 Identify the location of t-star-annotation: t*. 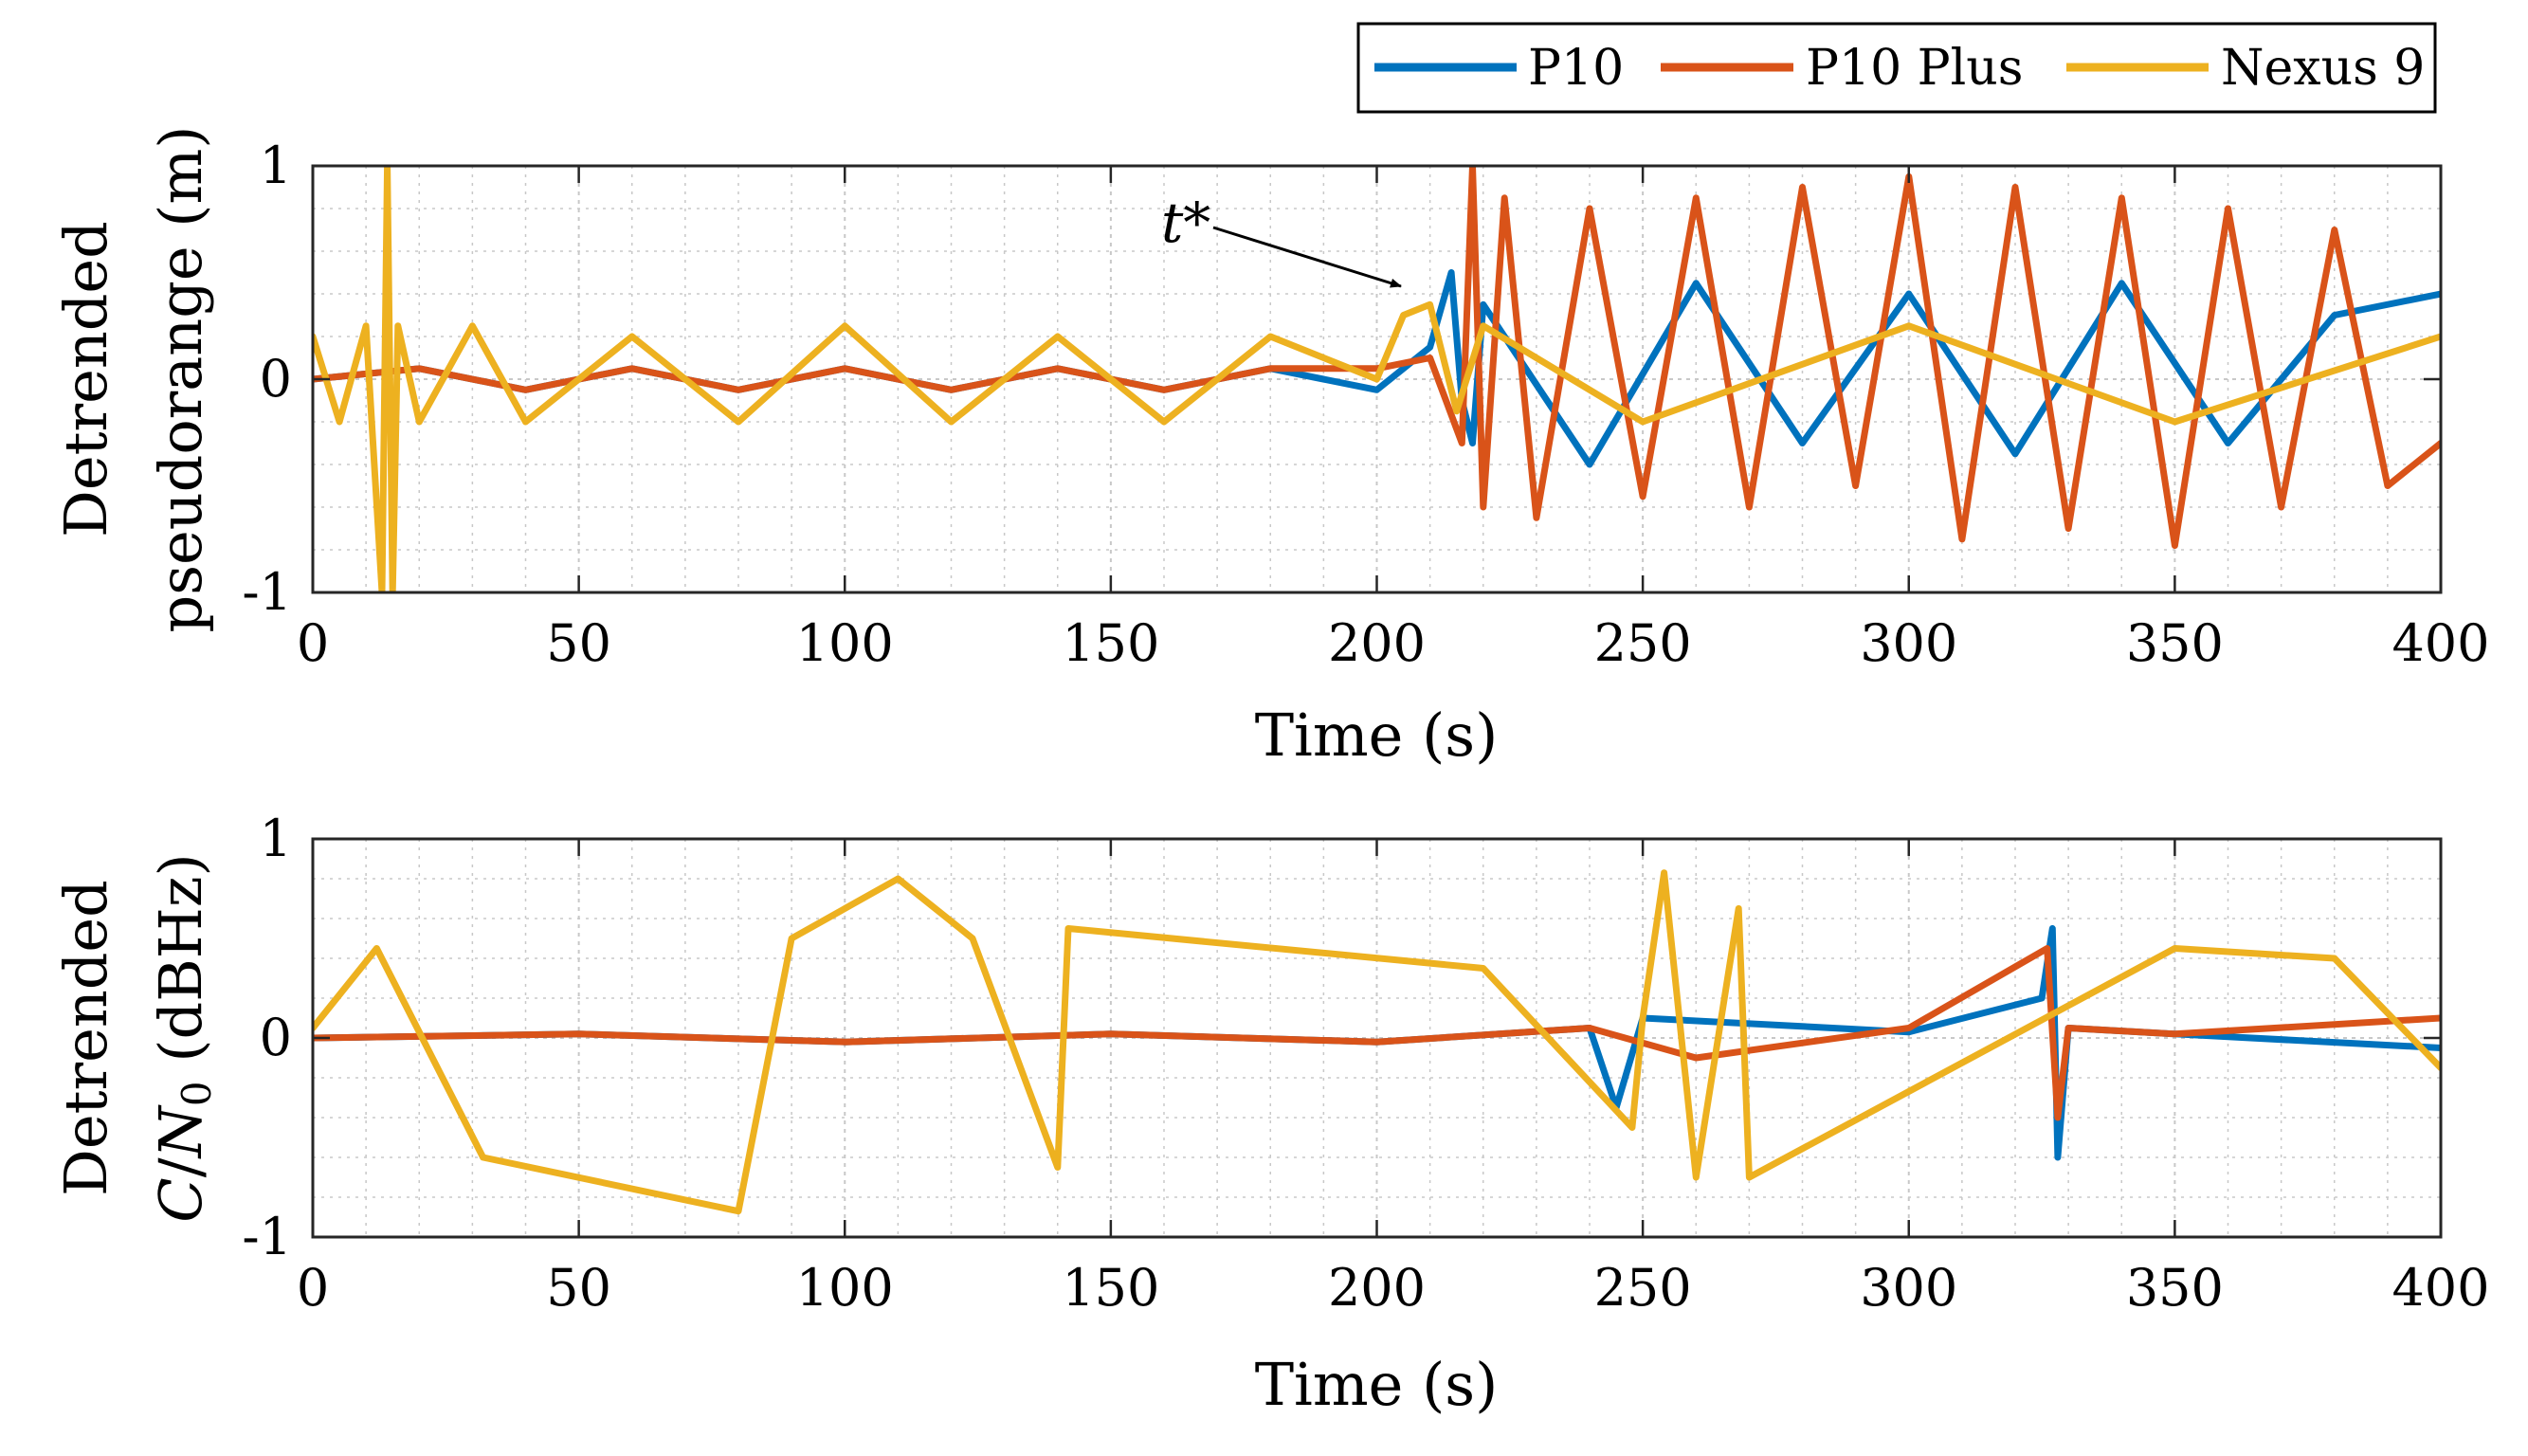
(1281, 239).